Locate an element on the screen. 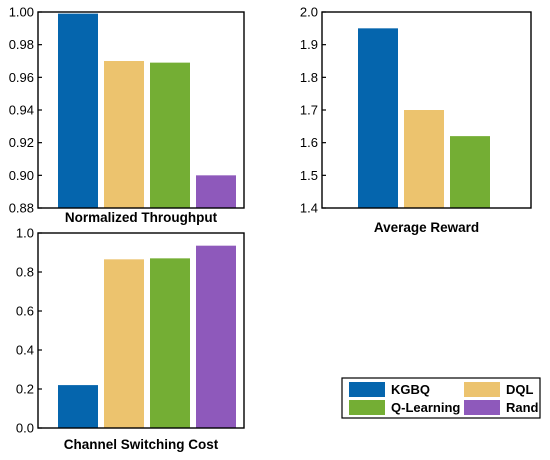  y-tick-label: 1.5 is located at coordinates (309, 175).